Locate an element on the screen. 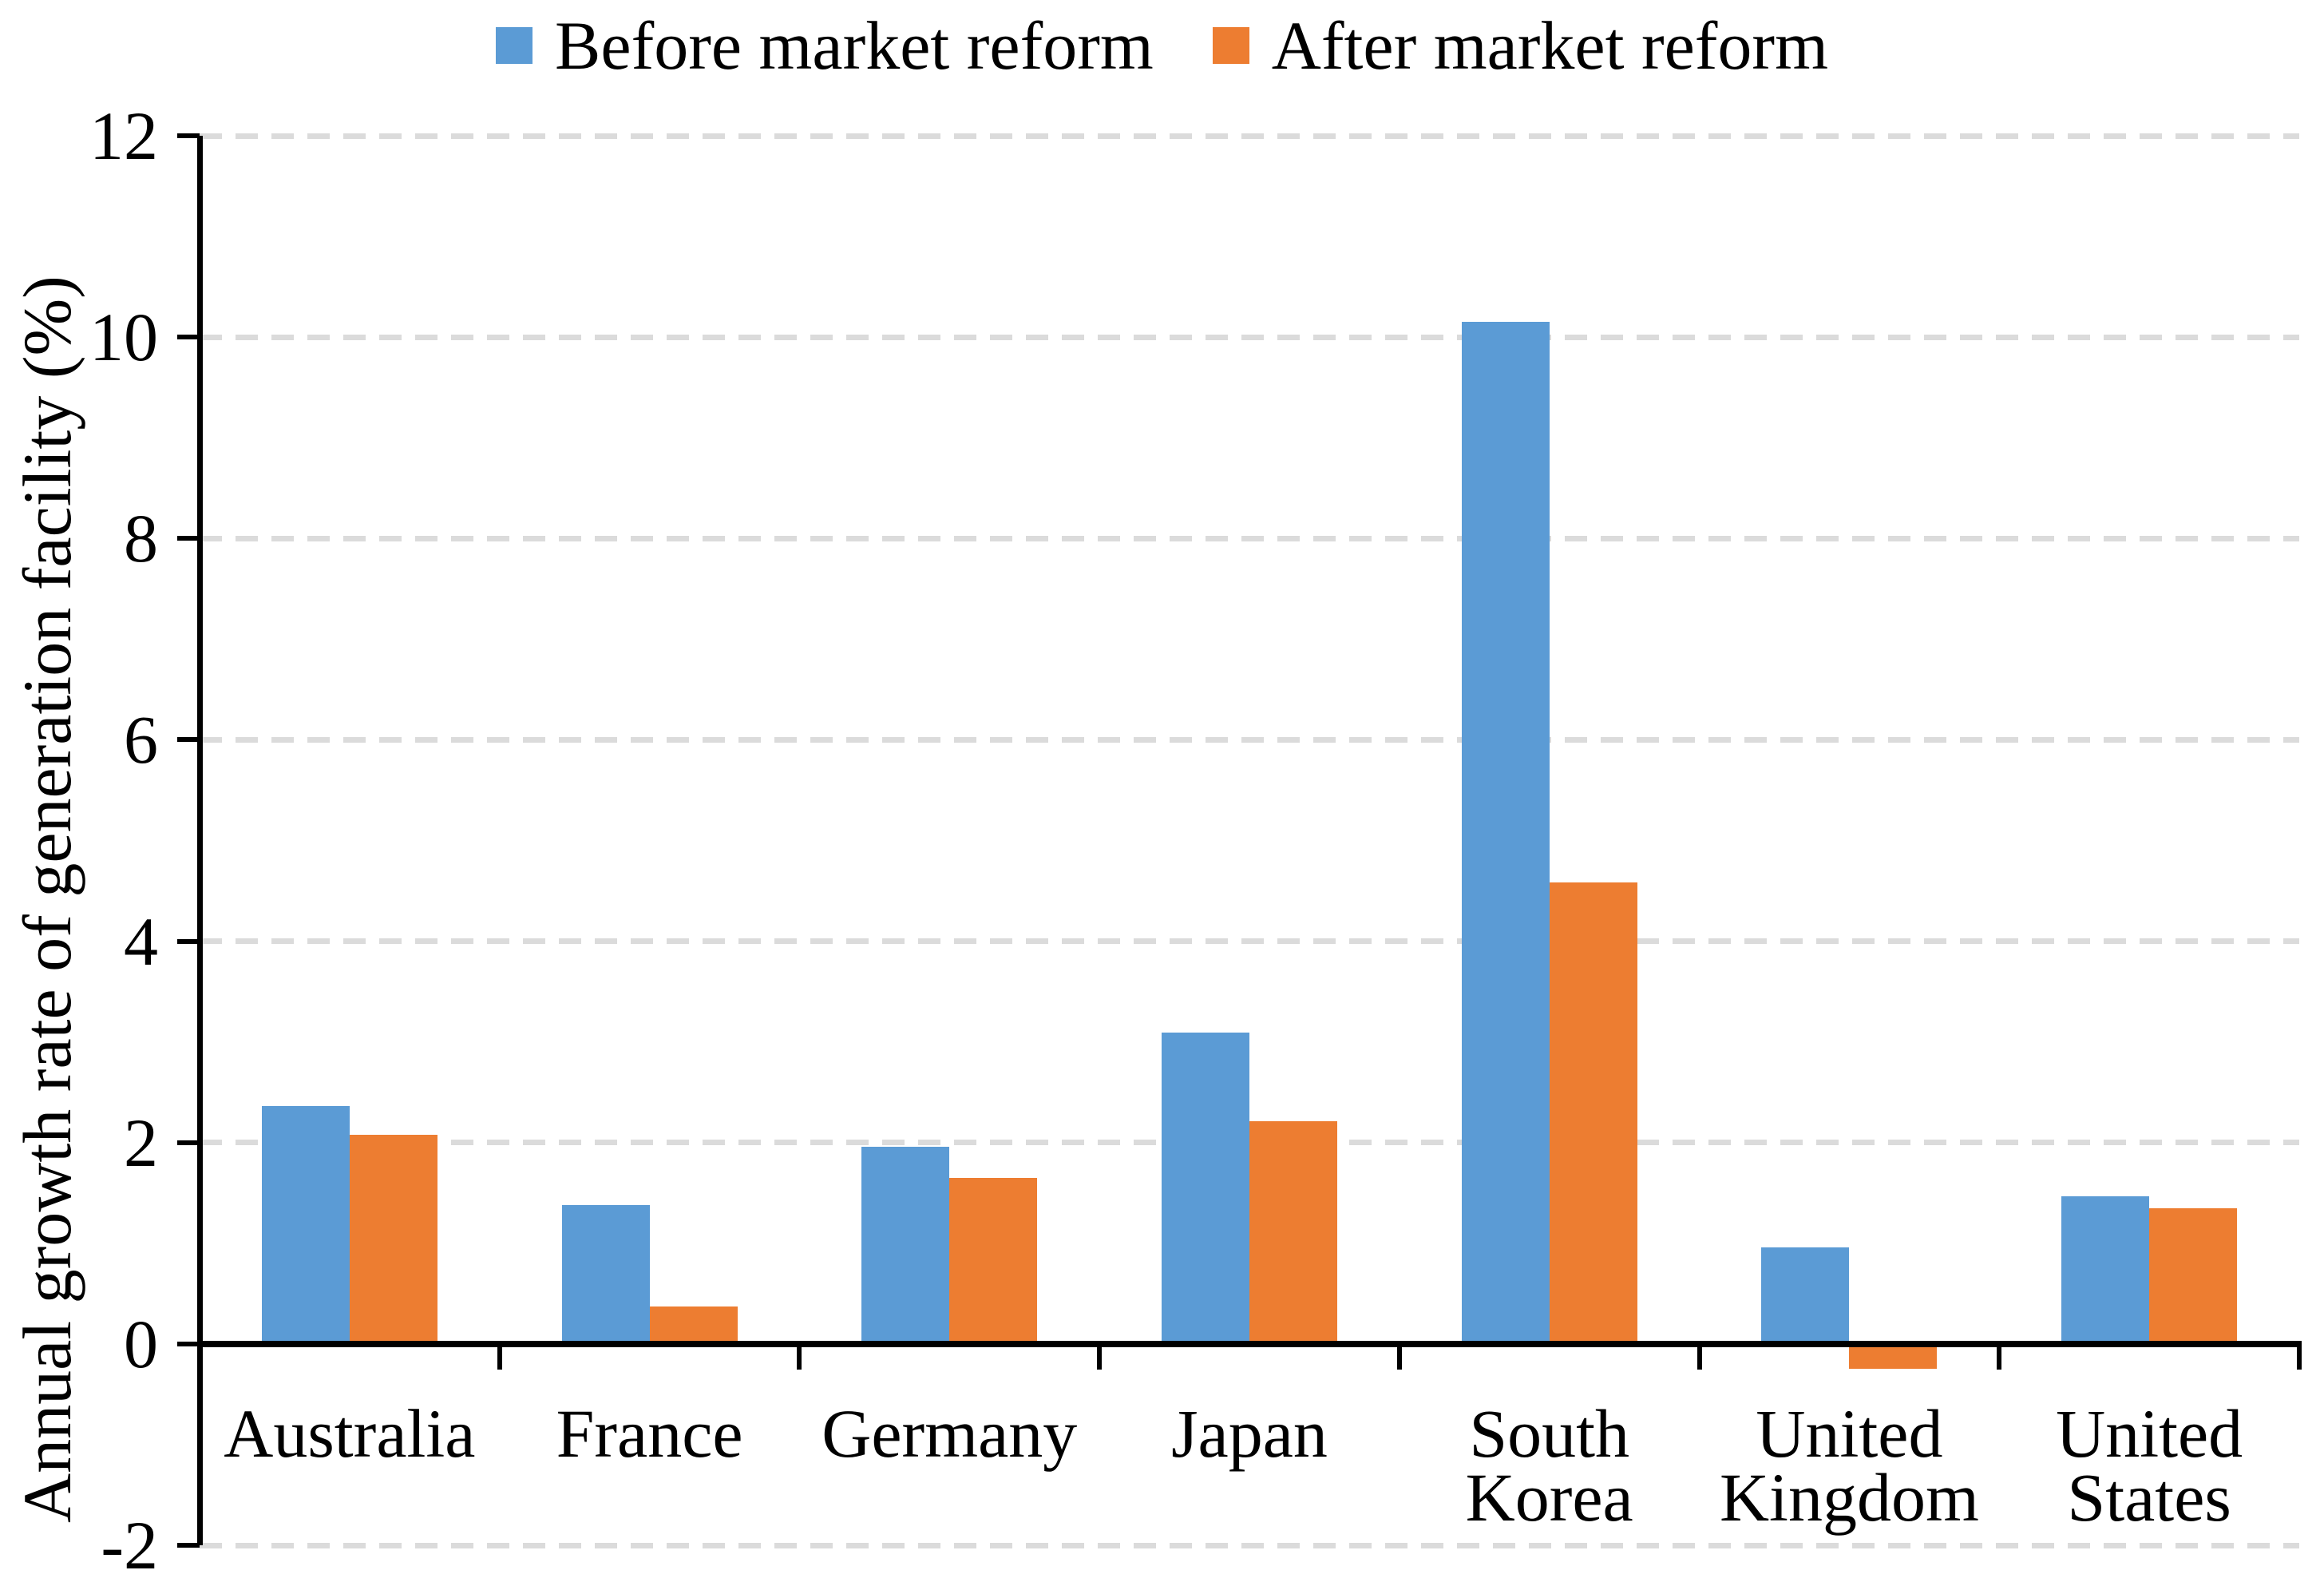  legend-label-before: Before market reform is located at coordinates (854, 45).